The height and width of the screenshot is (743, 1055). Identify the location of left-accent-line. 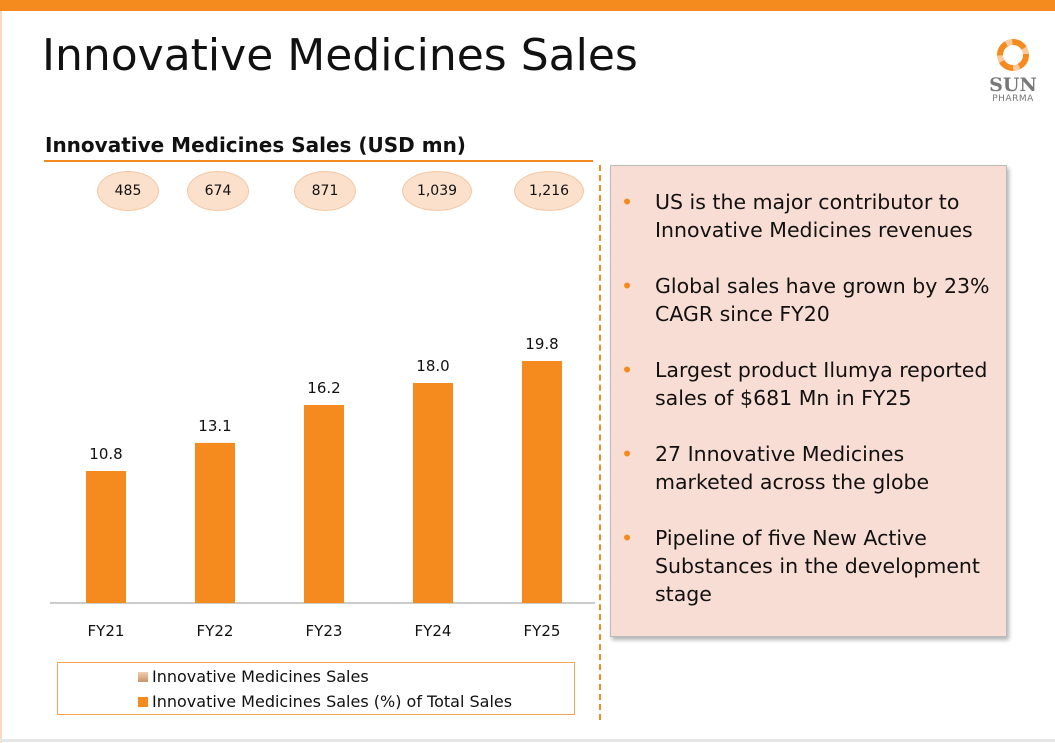
(1, 377).